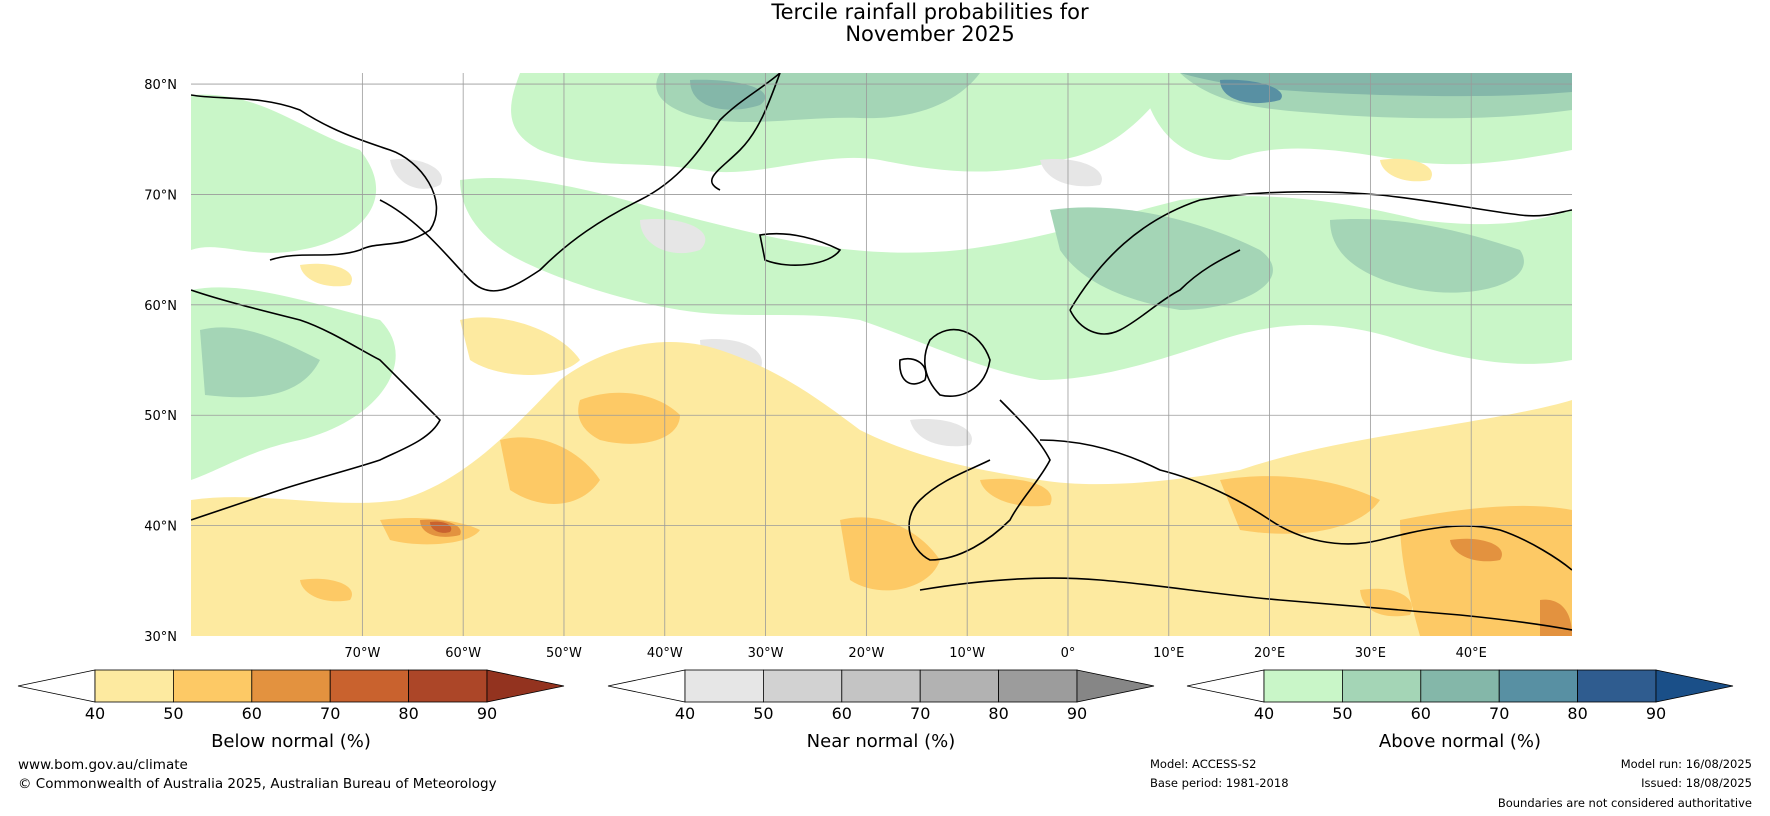 The image size is (1770, 816). Describe the element at coordinates (160, 85) in the screenshot. I see `latitude-label: 80°N` at that location.